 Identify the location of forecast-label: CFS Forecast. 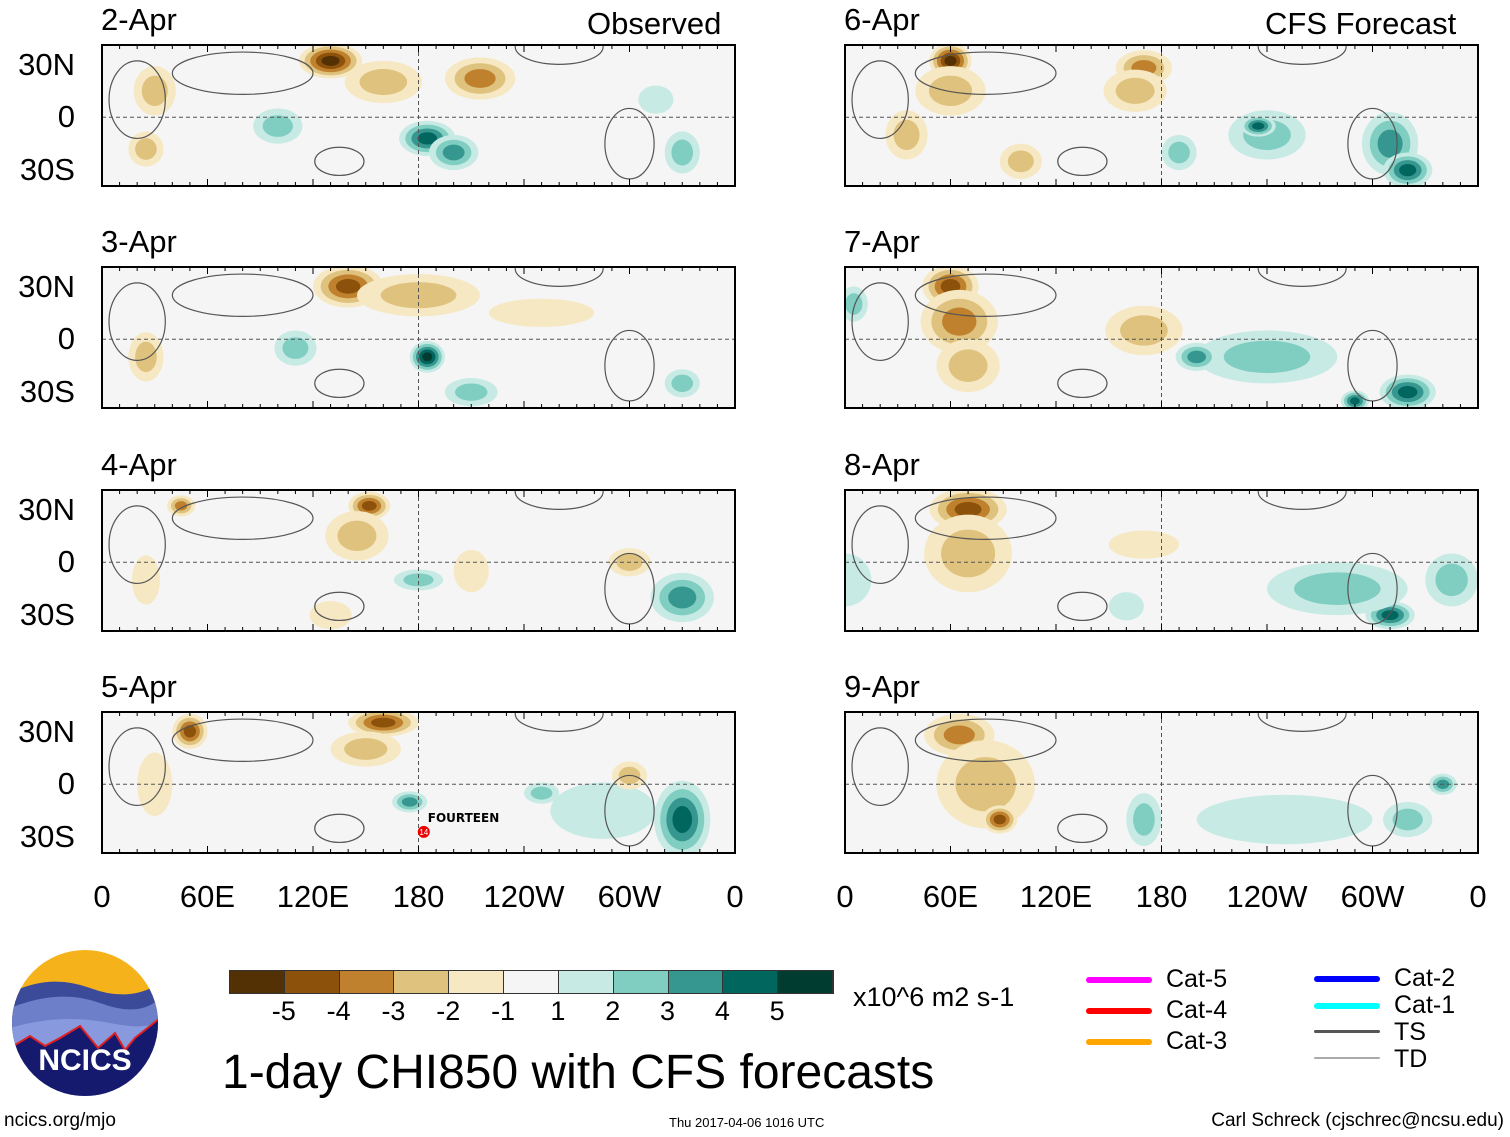
(1361, 23).